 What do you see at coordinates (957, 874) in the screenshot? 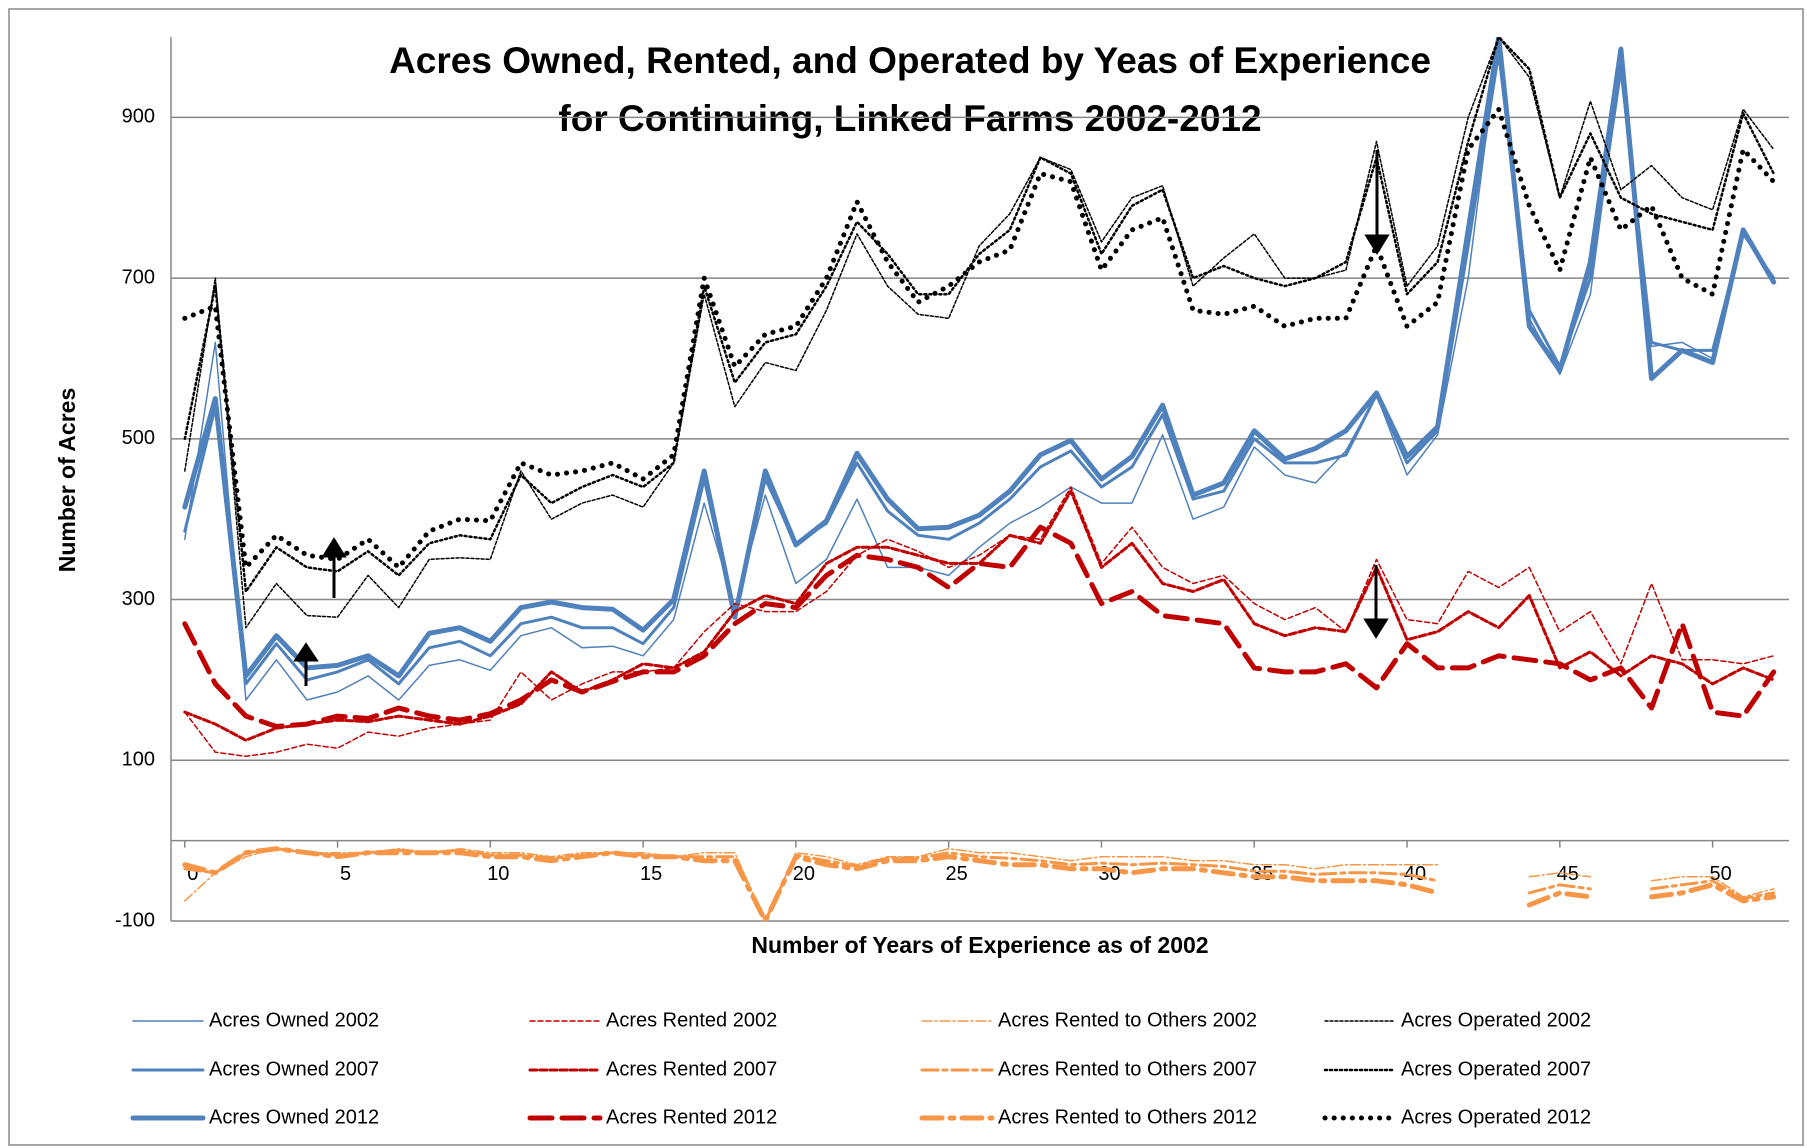
I see `x-tick-label: 25` at bounding box center [957, 874].